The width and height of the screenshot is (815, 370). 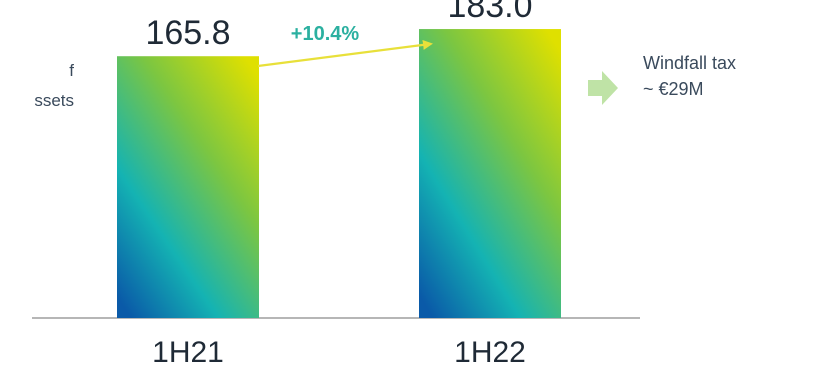 I want to click on category-label-1h21: 1H21, so click(x=188, y=352).